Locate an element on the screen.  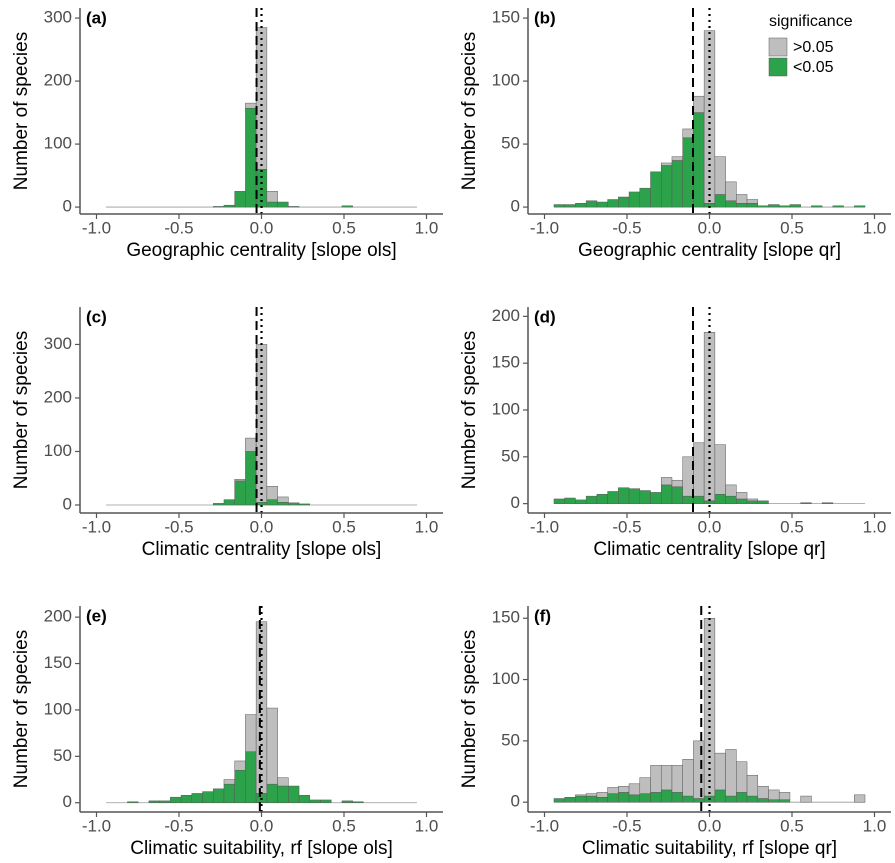
y-axis-title: Number of species is located at coordinates (469, 410).